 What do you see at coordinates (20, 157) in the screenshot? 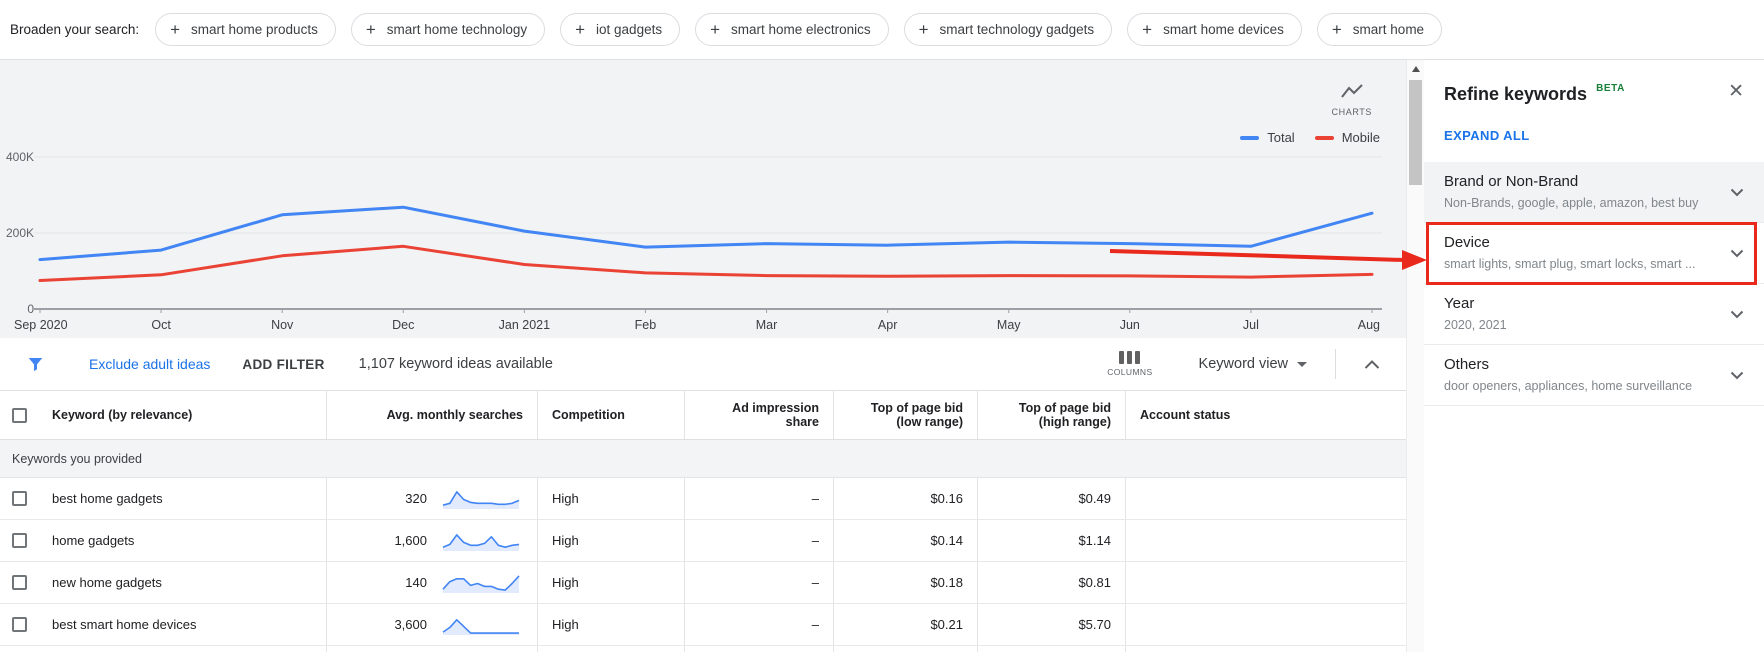
I see `svg-text: 400K` at bounding box center [20, 157].